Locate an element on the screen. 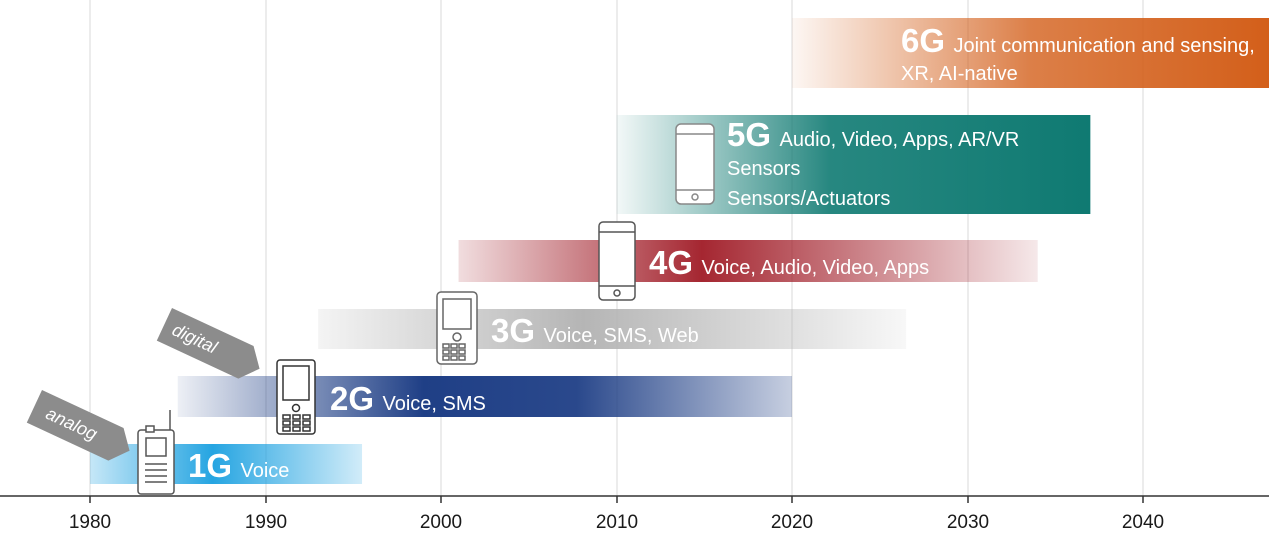 The image size is (1269, 559). svg-text:6G Joint communication a: 6G Joint communication and sensing, is located at coordinates (1078, 40).